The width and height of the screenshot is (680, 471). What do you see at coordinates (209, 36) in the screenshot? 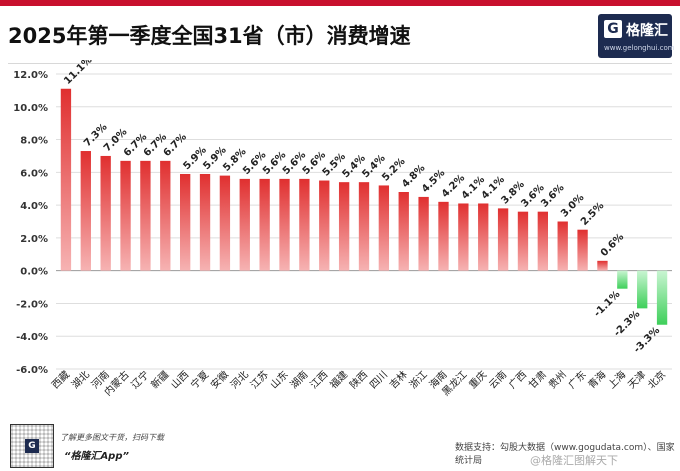
I see `chart-title: 2025年第一季度全国31省（市）消费增速` at bounding box center [209, 36].